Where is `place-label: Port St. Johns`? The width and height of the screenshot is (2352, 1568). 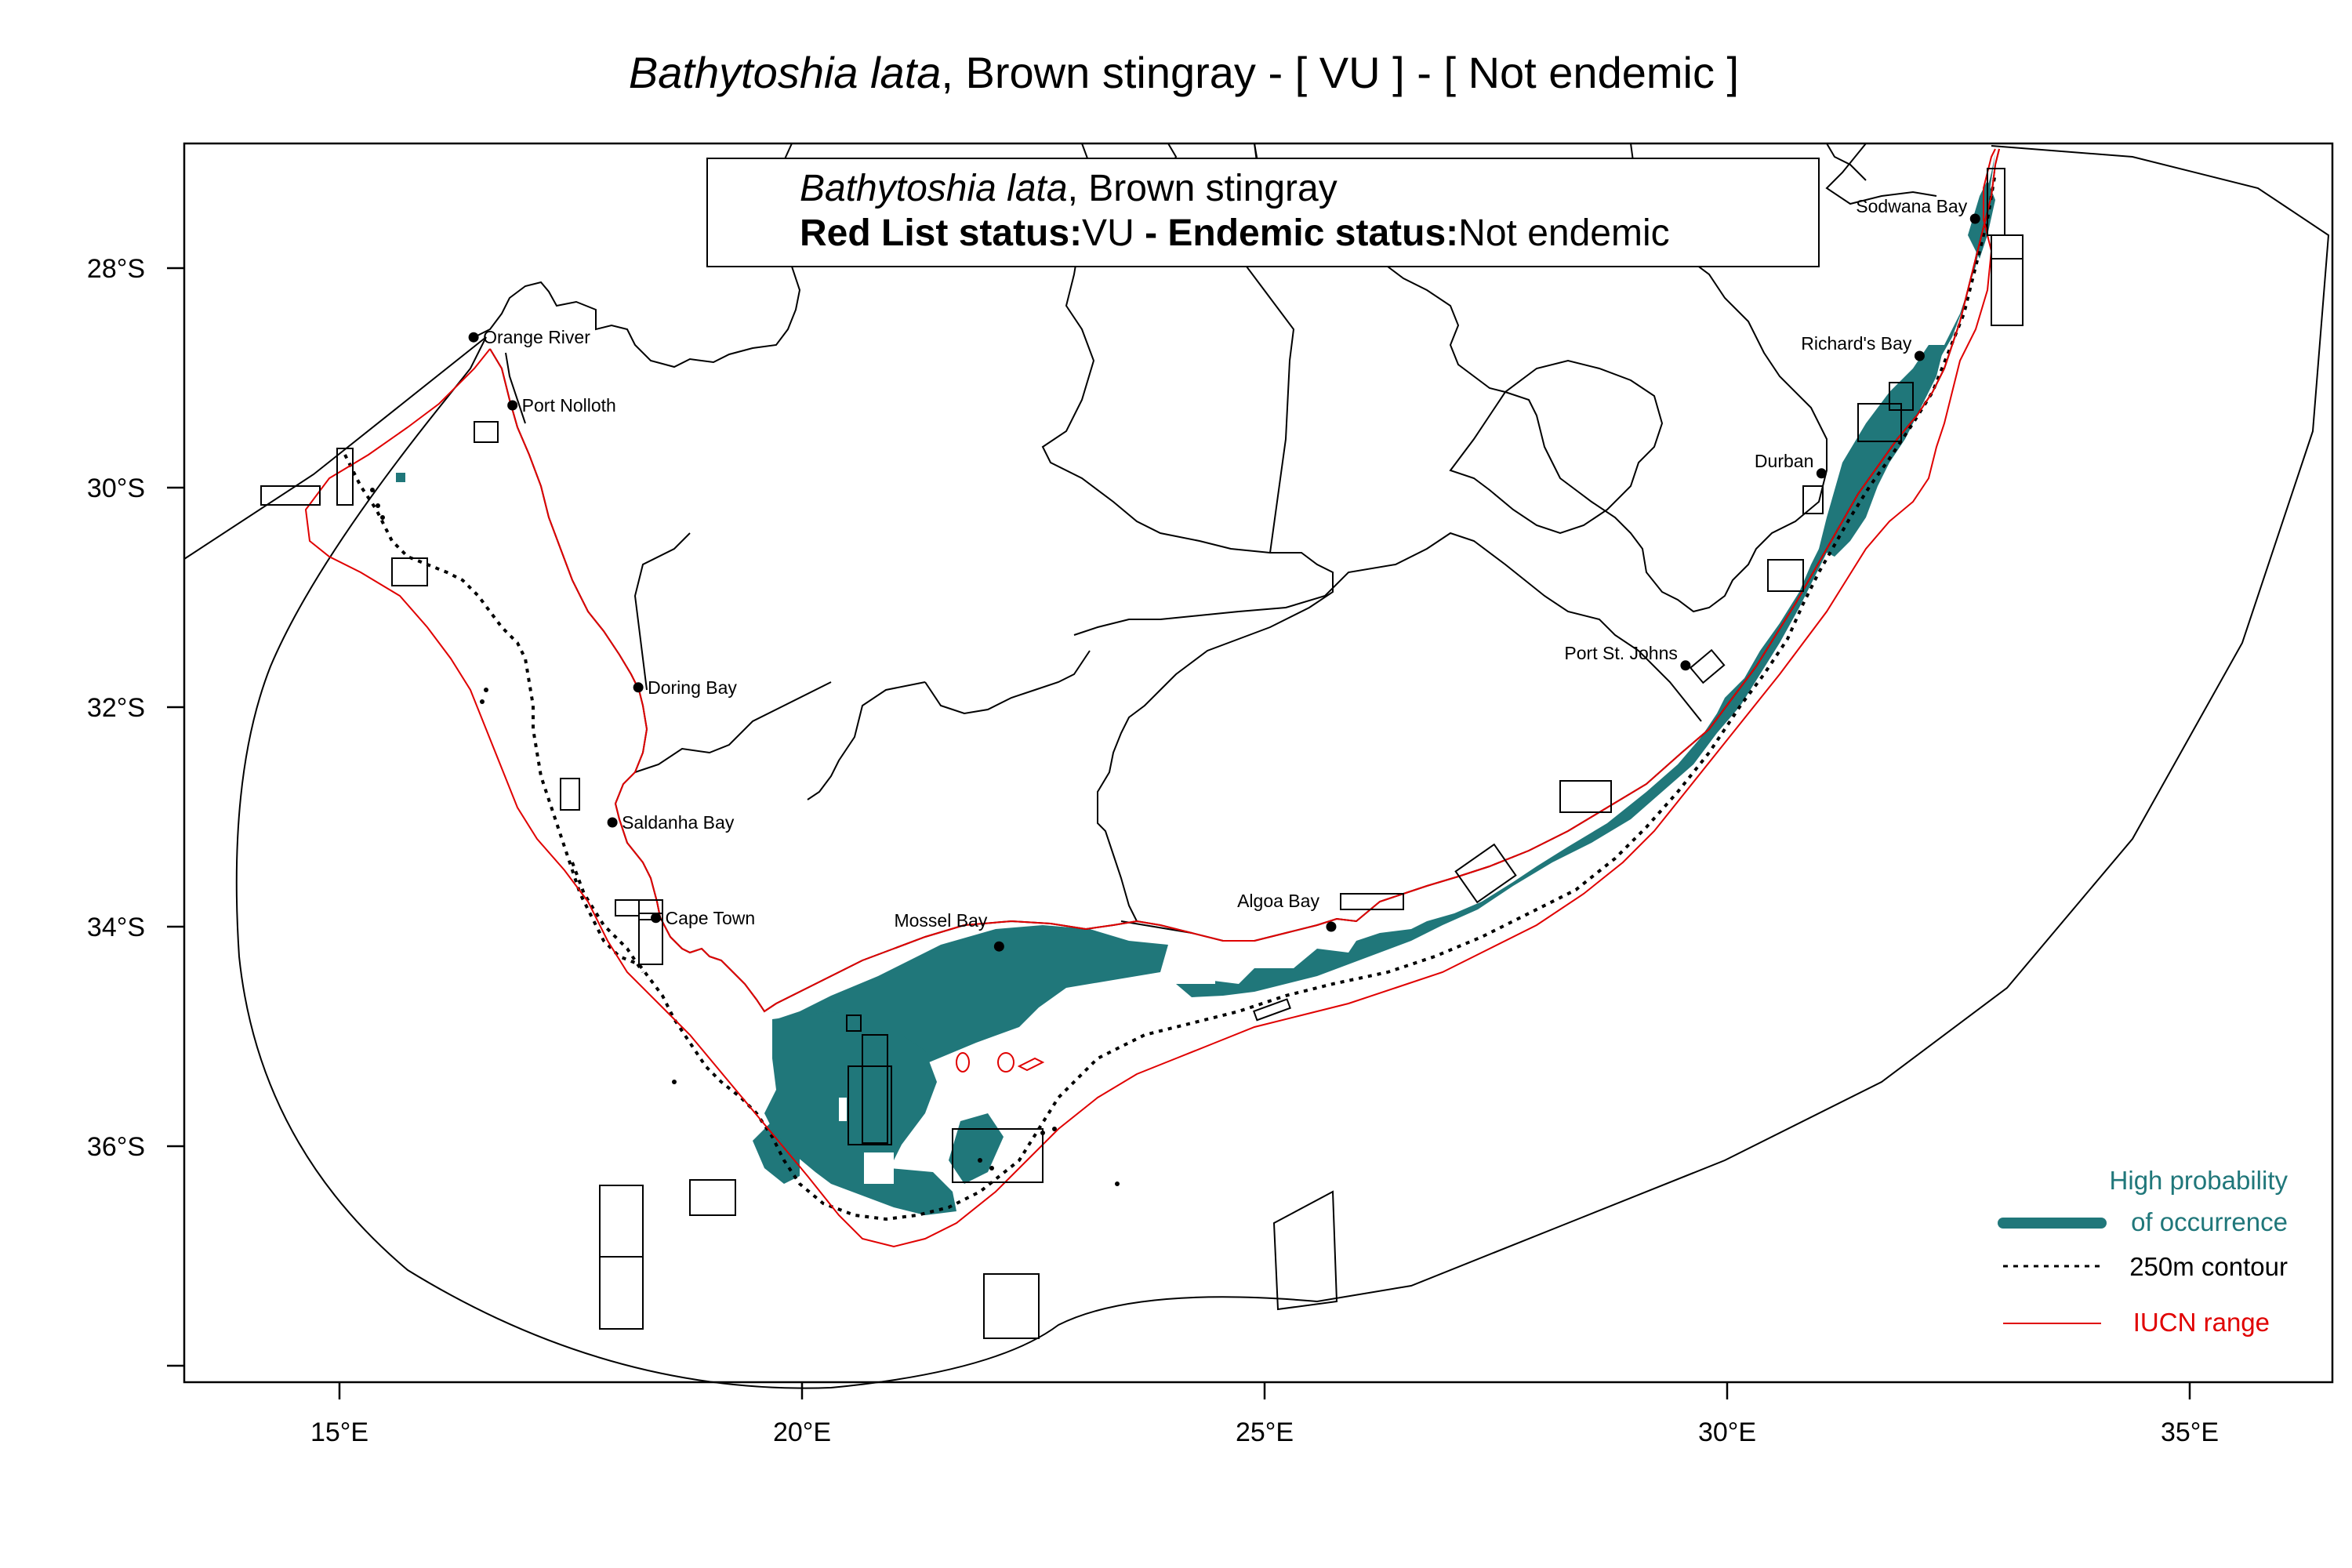 place-label: Port St. Johns is located at coordinates (1620, 653).